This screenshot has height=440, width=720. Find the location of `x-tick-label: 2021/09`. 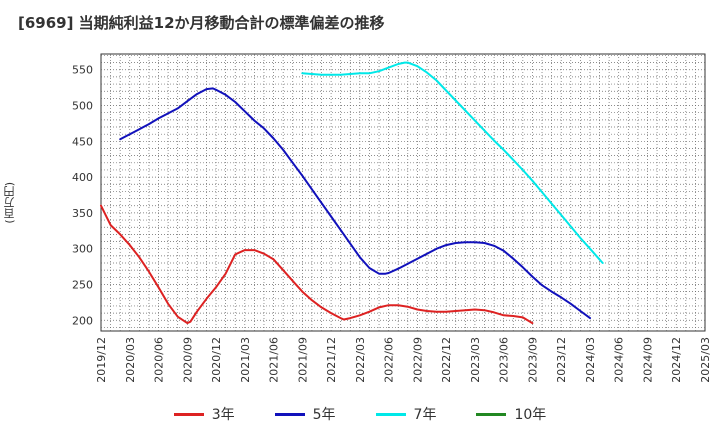

x-tick-label: 2021/09 is located at coordinates (302, 360).